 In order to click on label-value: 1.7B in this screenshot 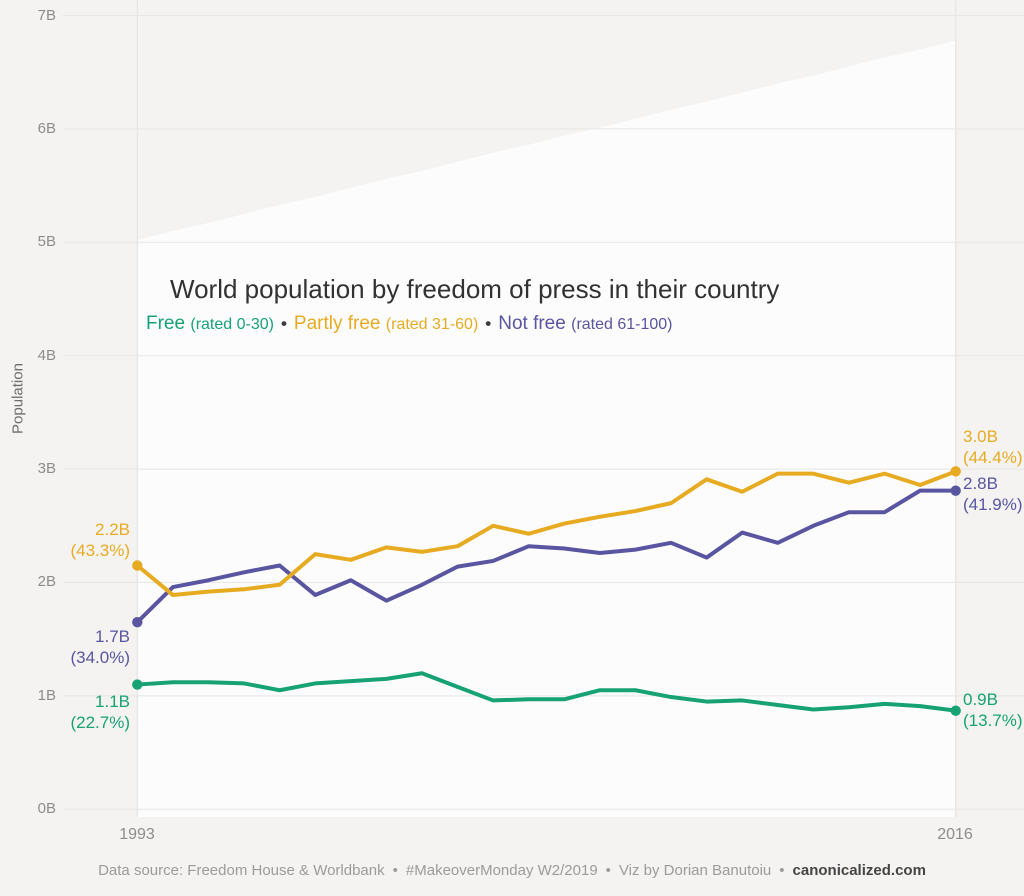, I will do `click(112, 636)`.